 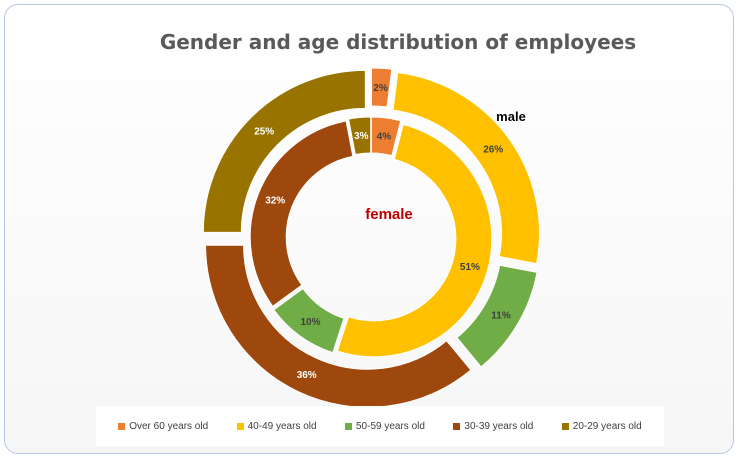 I want to click on data-label-male-1: 2%, so click(x=380, y=88).